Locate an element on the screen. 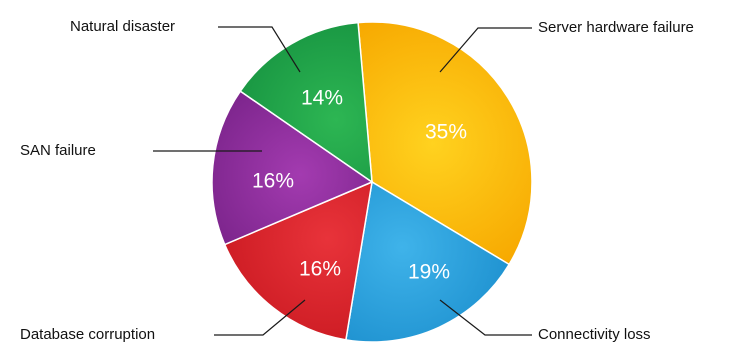 This screenshot has width=742, height=350. slice-category-label: SAN failure is located at coordinates (58, 150).